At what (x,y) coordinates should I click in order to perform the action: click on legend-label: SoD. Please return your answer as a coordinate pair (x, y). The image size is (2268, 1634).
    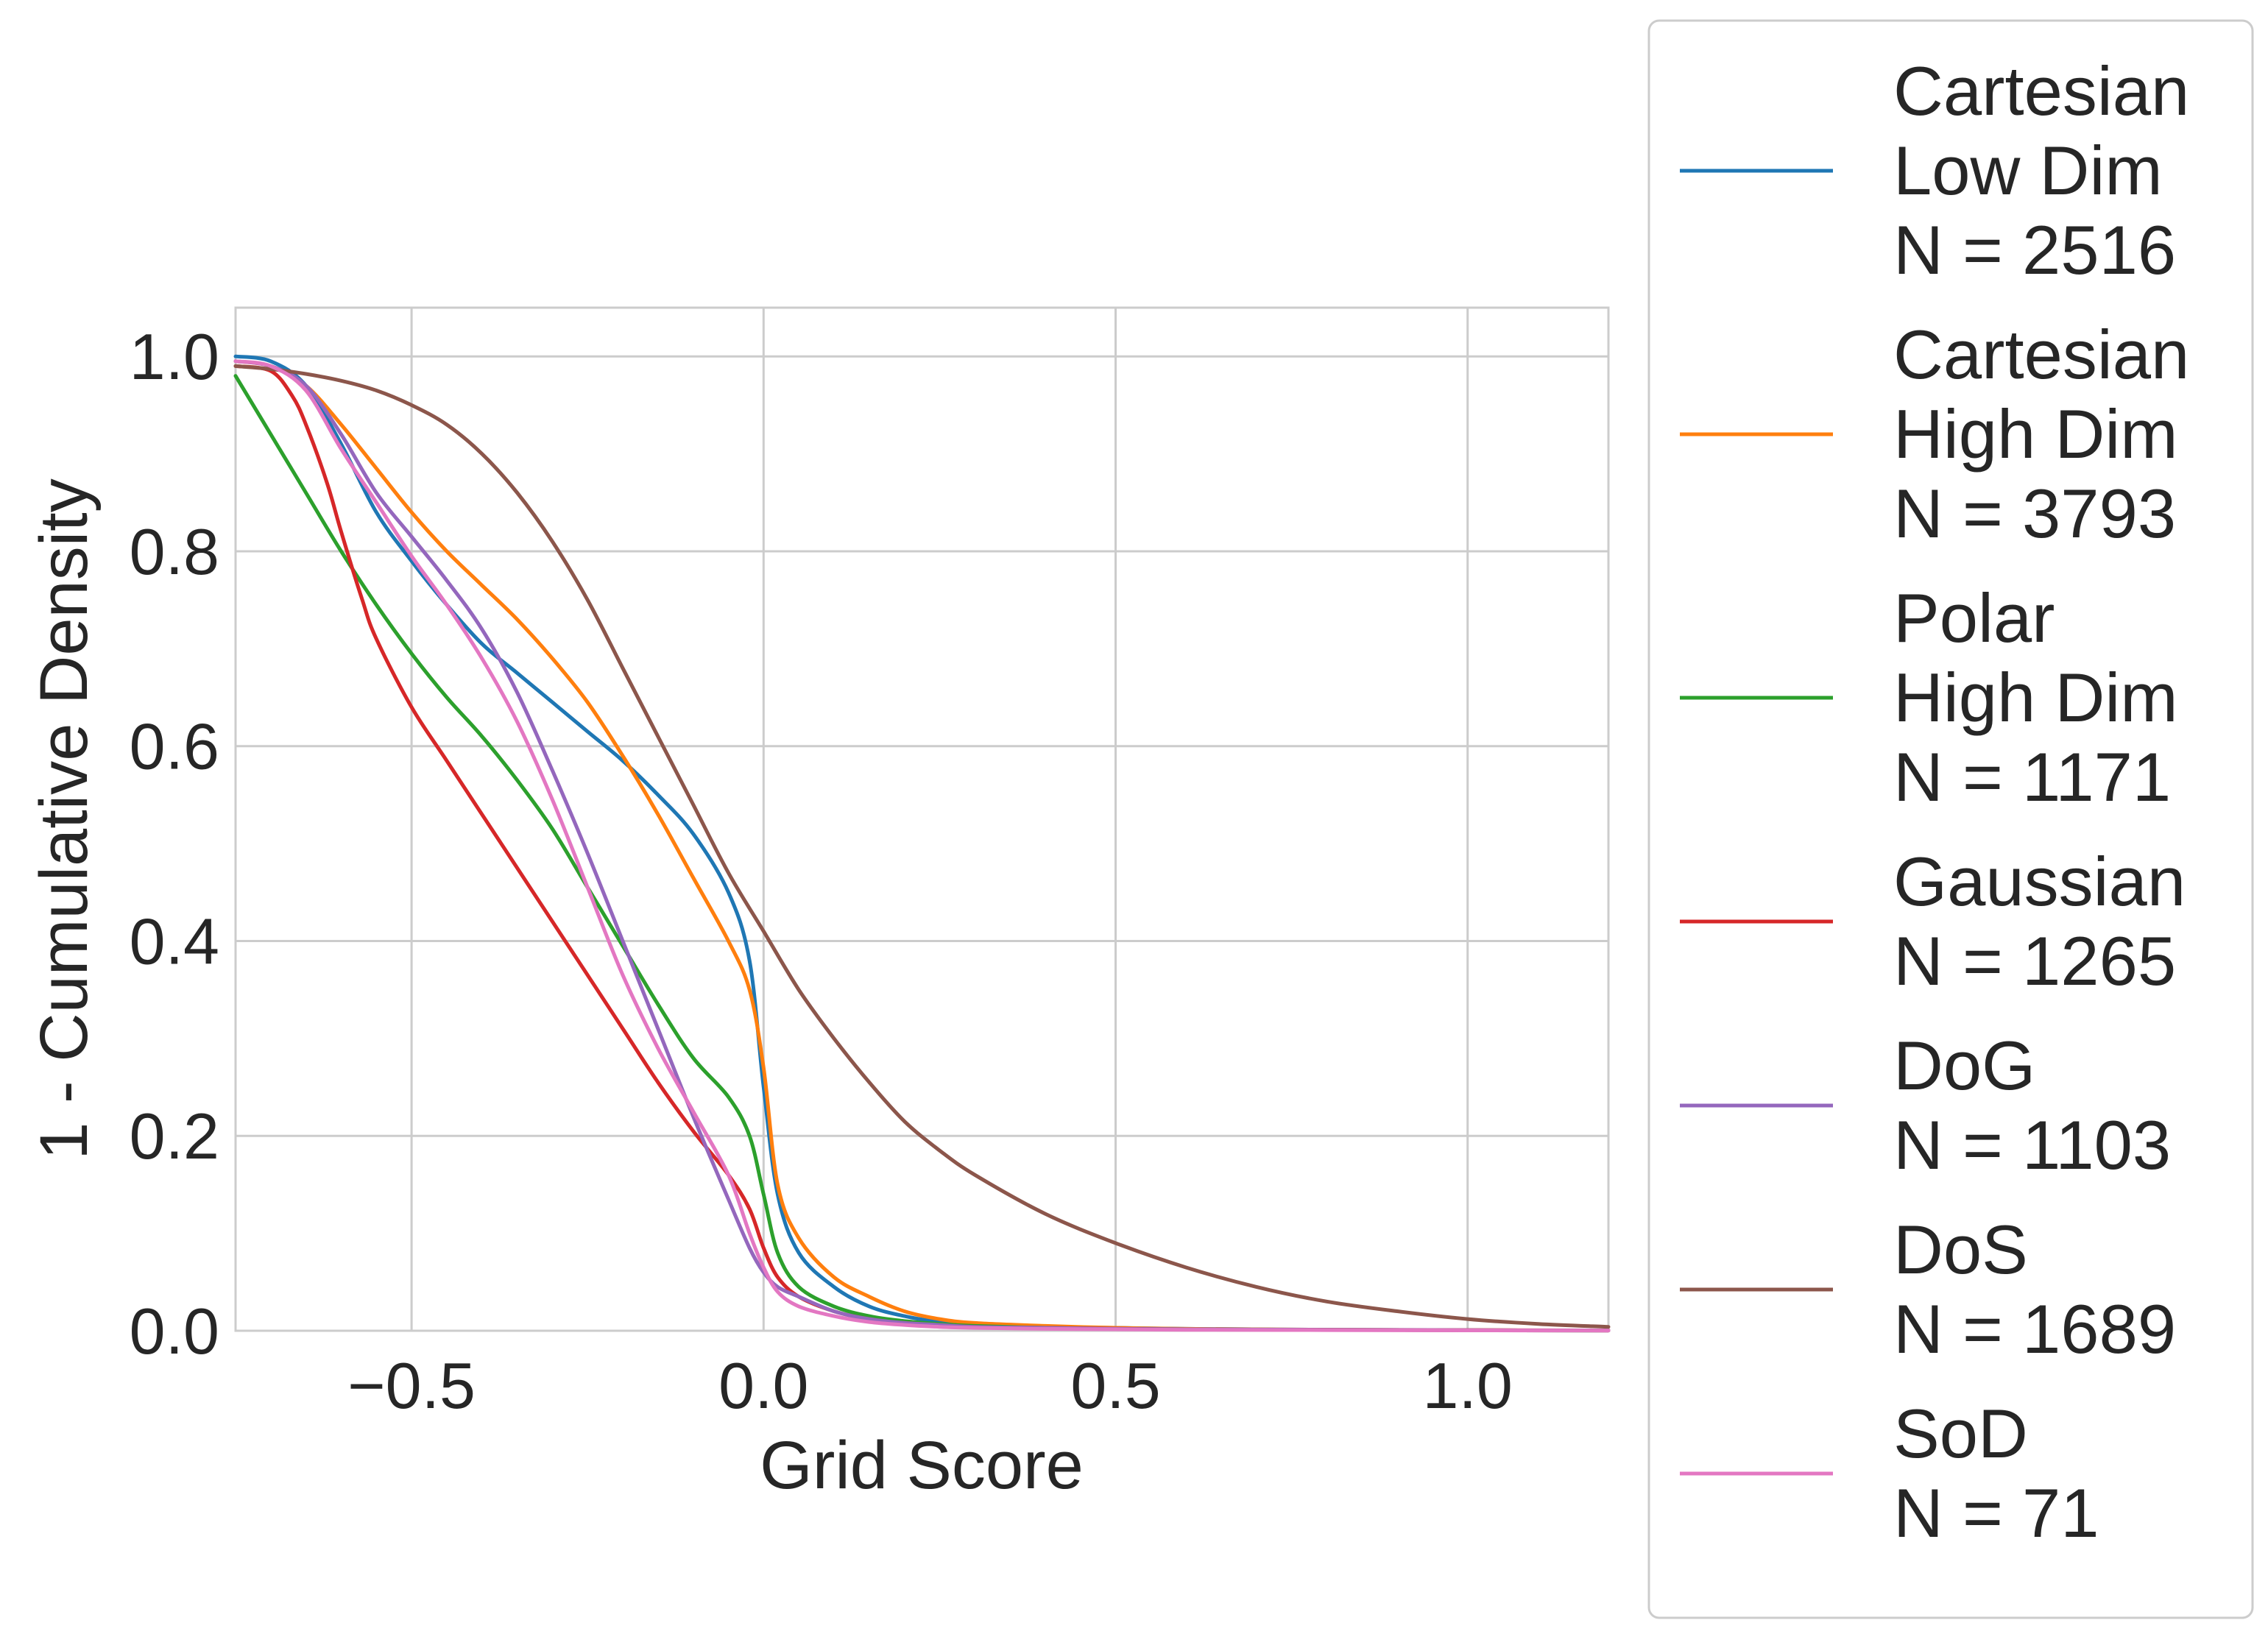
    Looking at the image, I should click on (1960, 1433).